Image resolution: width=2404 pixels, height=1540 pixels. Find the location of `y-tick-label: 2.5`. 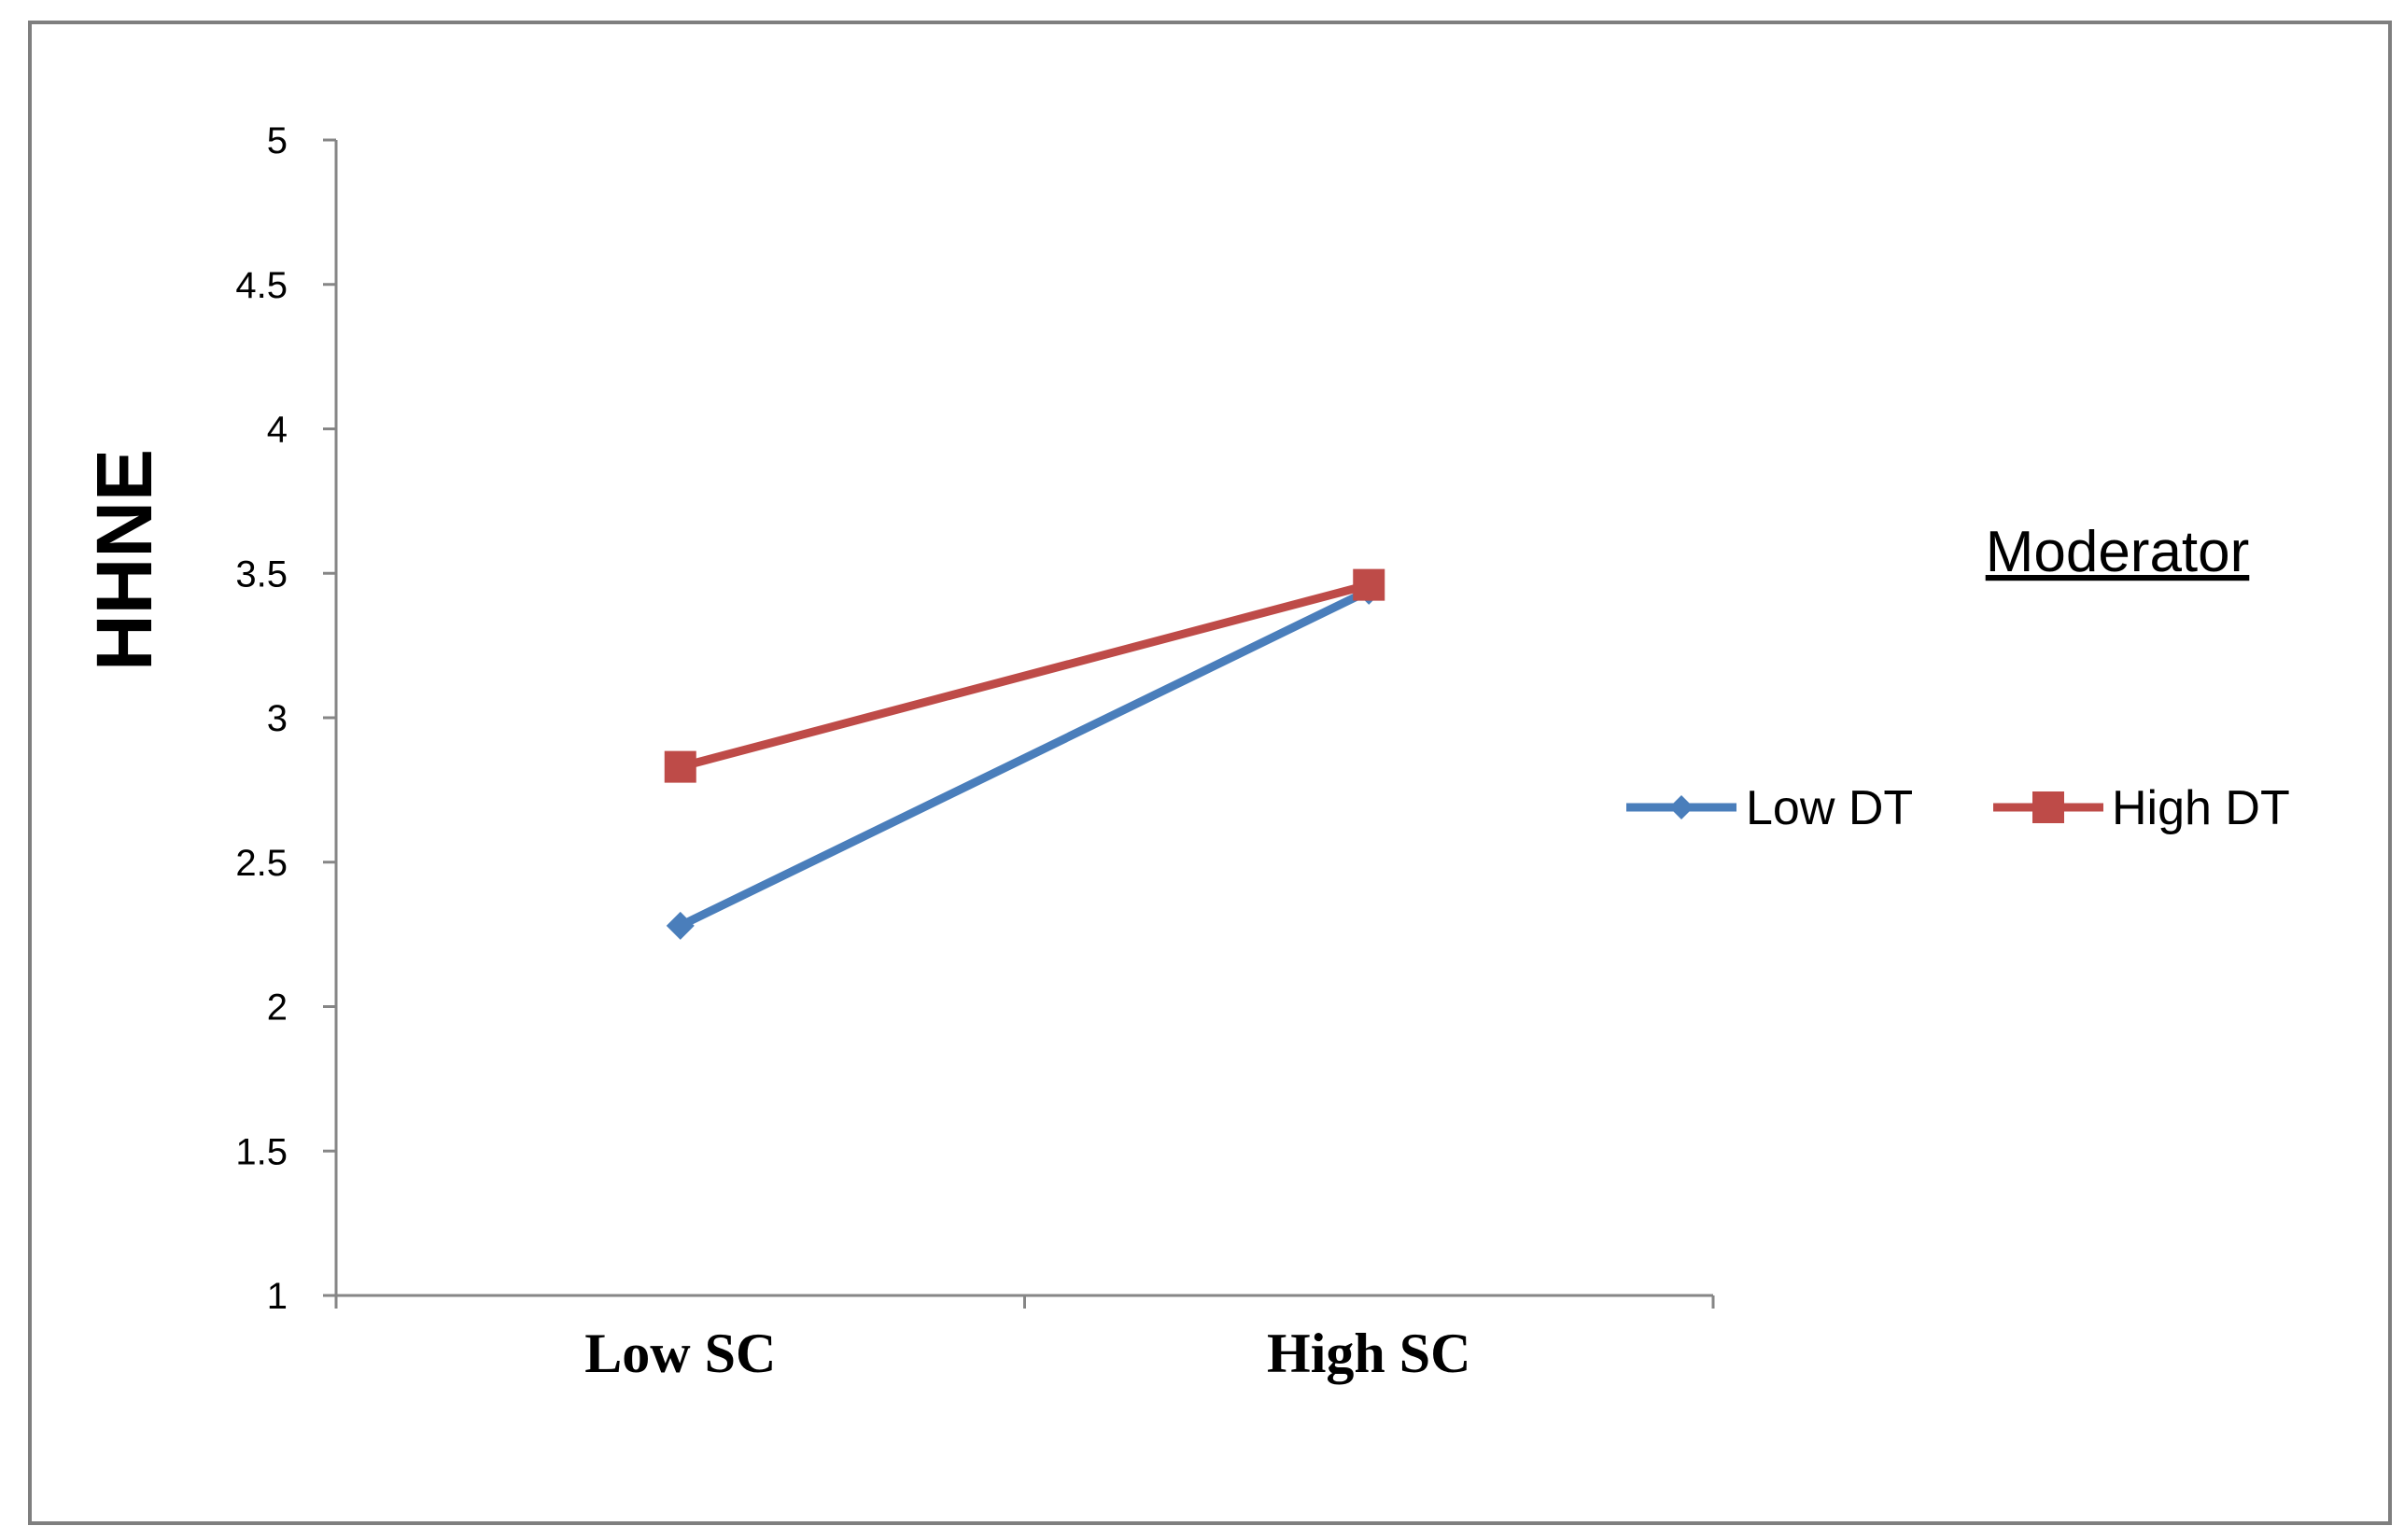

y-tick-label: 2.5 is located at coordinates (261, 863).